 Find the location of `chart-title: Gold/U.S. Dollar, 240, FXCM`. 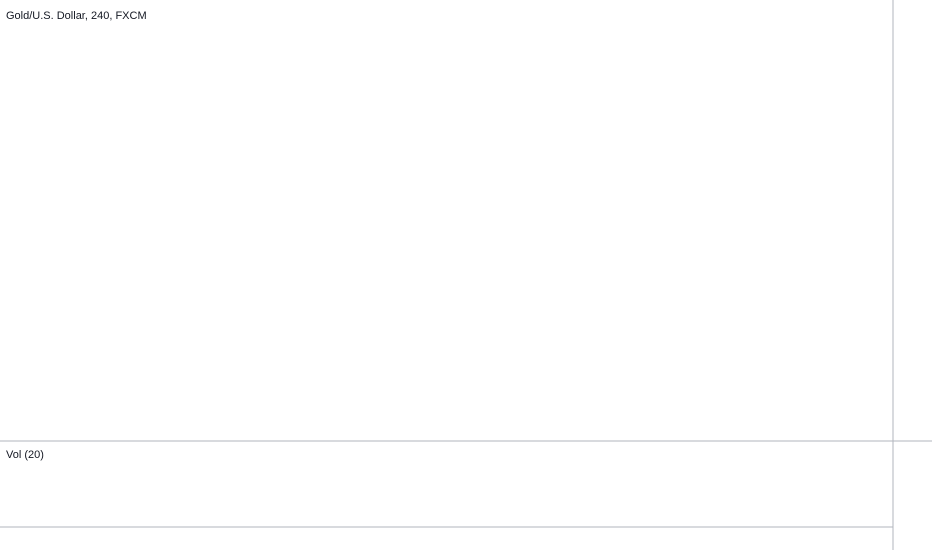

chart-title: Gold/U.S. Dollar, 240, FXCM is located at coordinates (76, 16).